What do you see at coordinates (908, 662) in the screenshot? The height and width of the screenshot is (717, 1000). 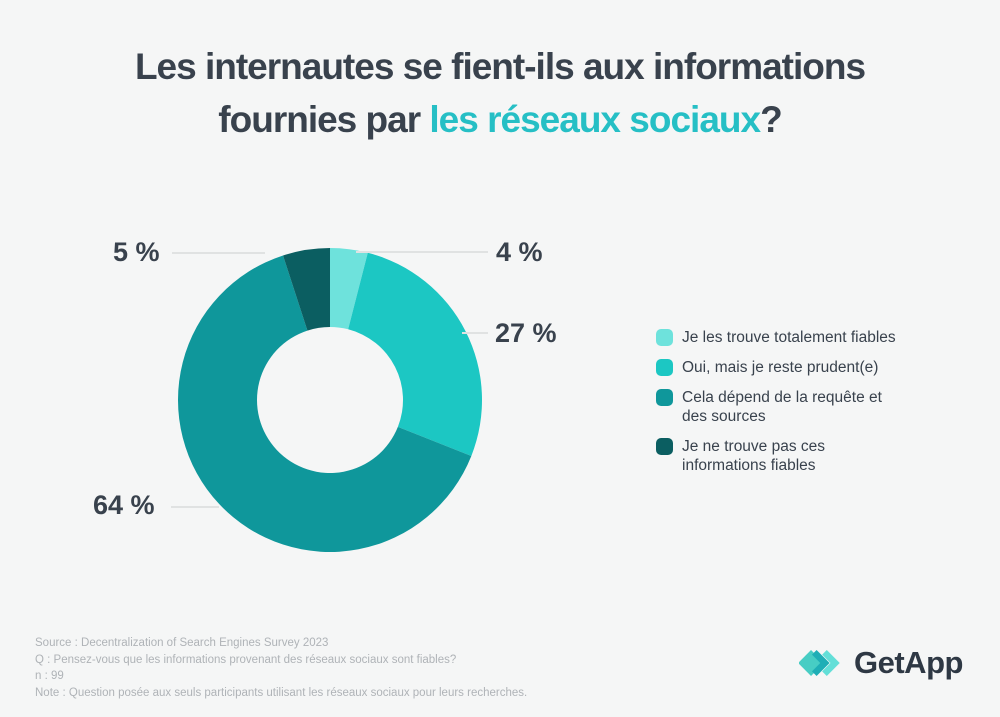 I see `getapp-logo-text: GetApp` at bounding box center [908, 662].